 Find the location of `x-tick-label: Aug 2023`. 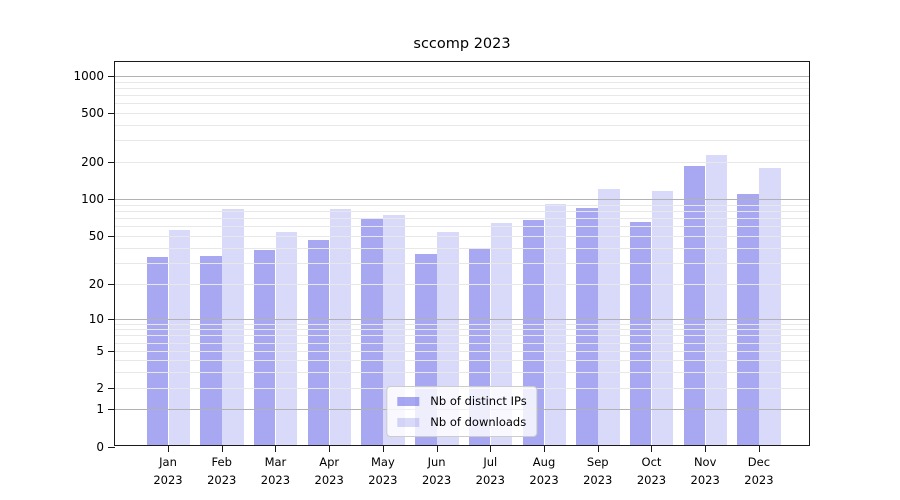

x-tick-label: Aug 2023 is located at coordinates (544, 471).